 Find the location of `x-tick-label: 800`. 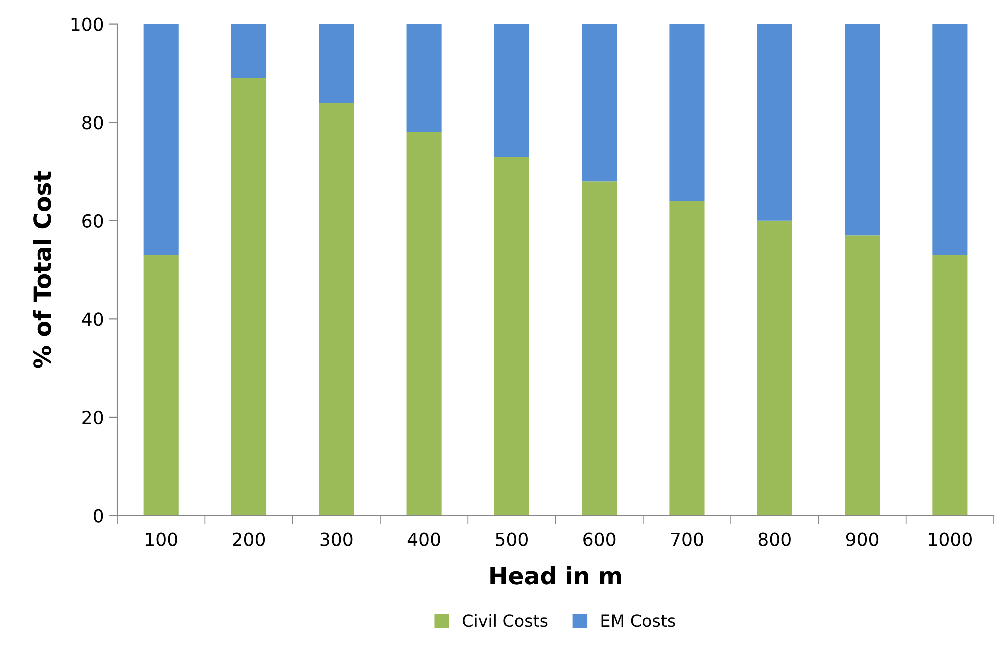

x-tick-label: 800 is located at coordinates (774, 539).